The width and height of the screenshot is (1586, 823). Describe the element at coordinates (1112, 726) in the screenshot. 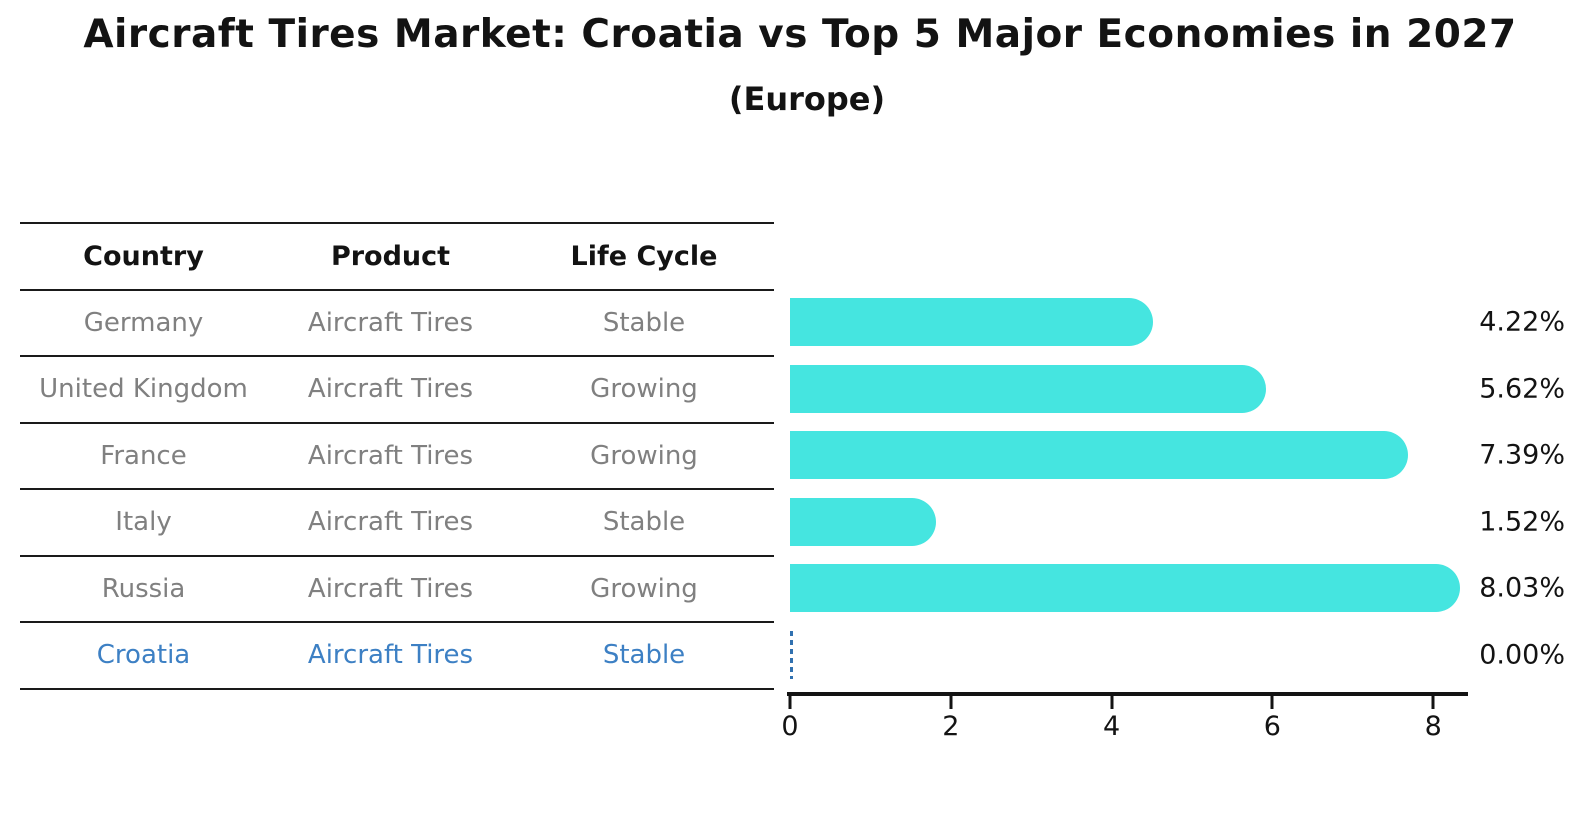

I see `x-axis-tick-label: 4` at that location.